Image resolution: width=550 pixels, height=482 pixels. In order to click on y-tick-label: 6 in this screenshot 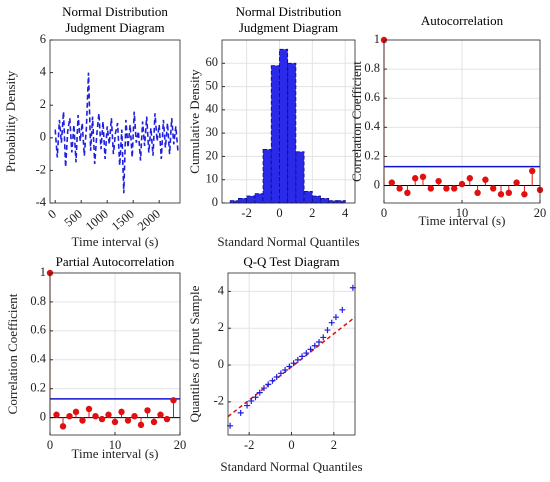, I will do `click(43, 39)`.